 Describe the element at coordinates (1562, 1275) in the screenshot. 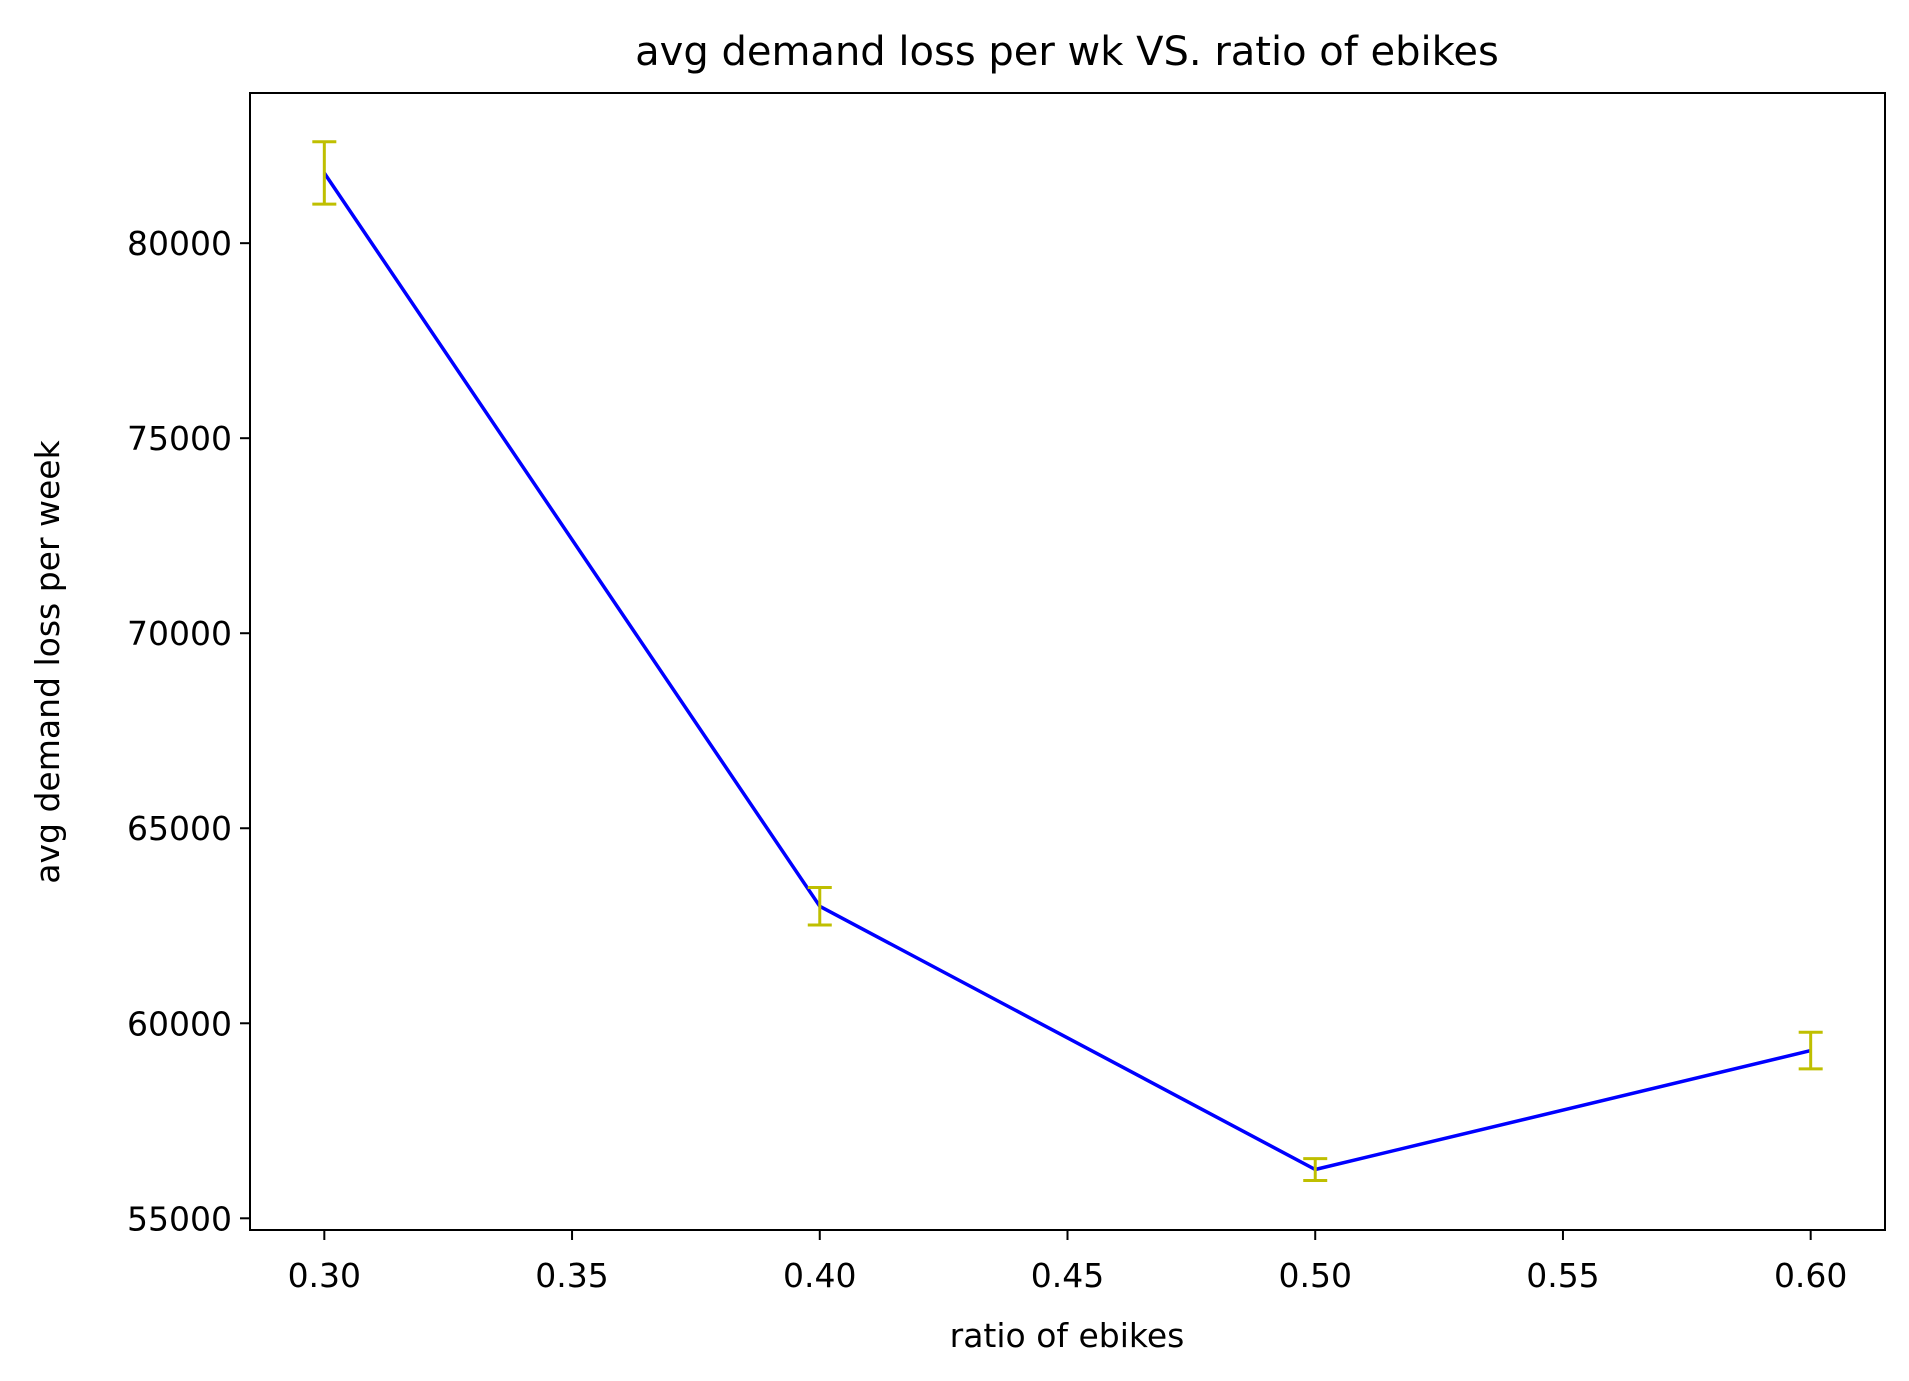

I see `x-tick-label: 0.55` at that location.